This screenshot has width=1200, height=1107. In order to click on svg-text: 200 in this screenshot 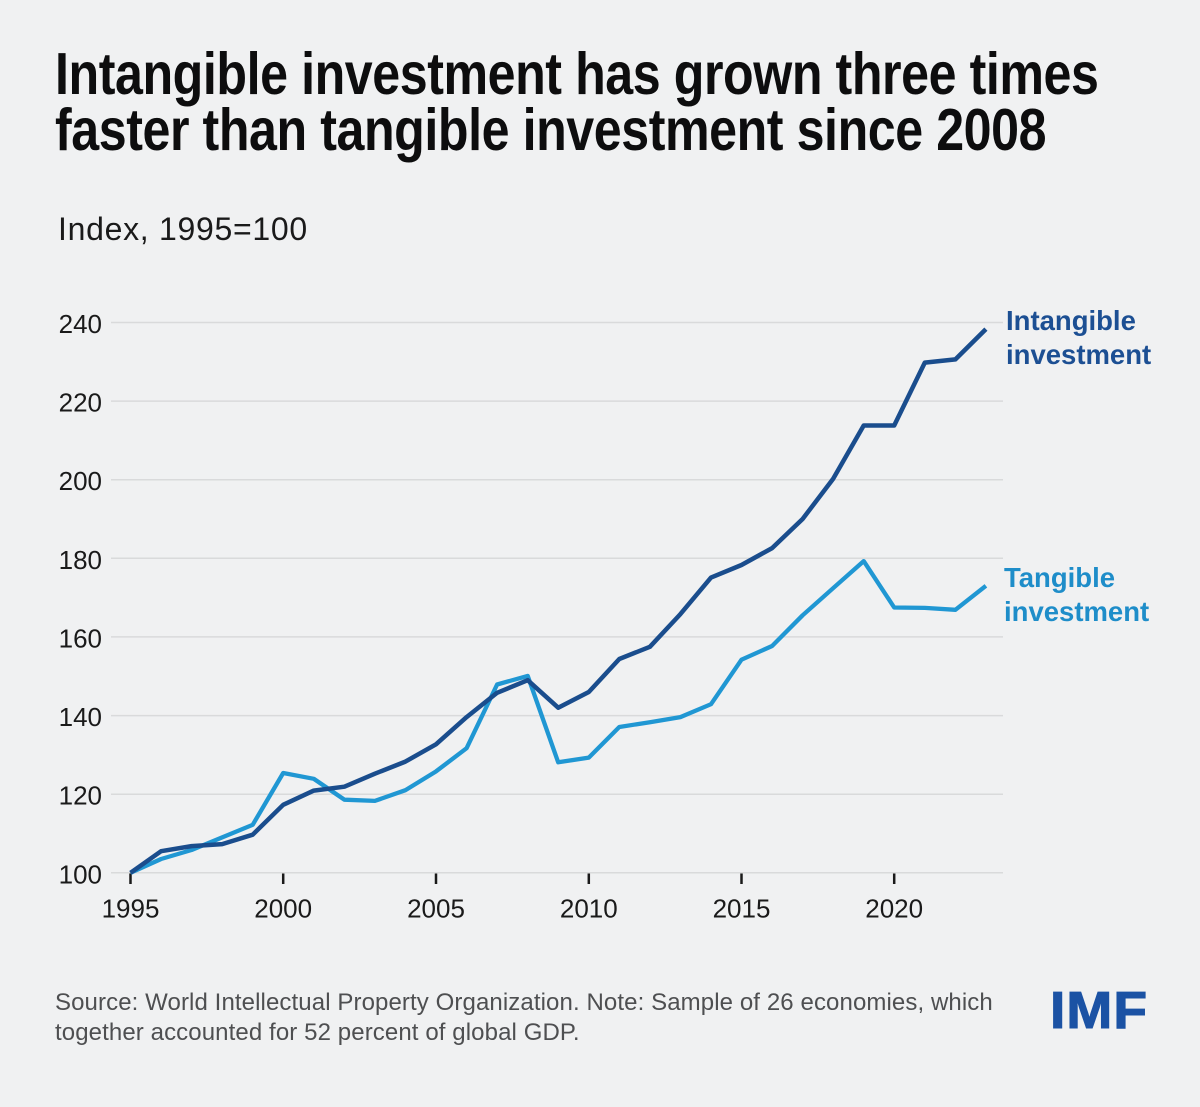, I will do `click(80, 481)`.